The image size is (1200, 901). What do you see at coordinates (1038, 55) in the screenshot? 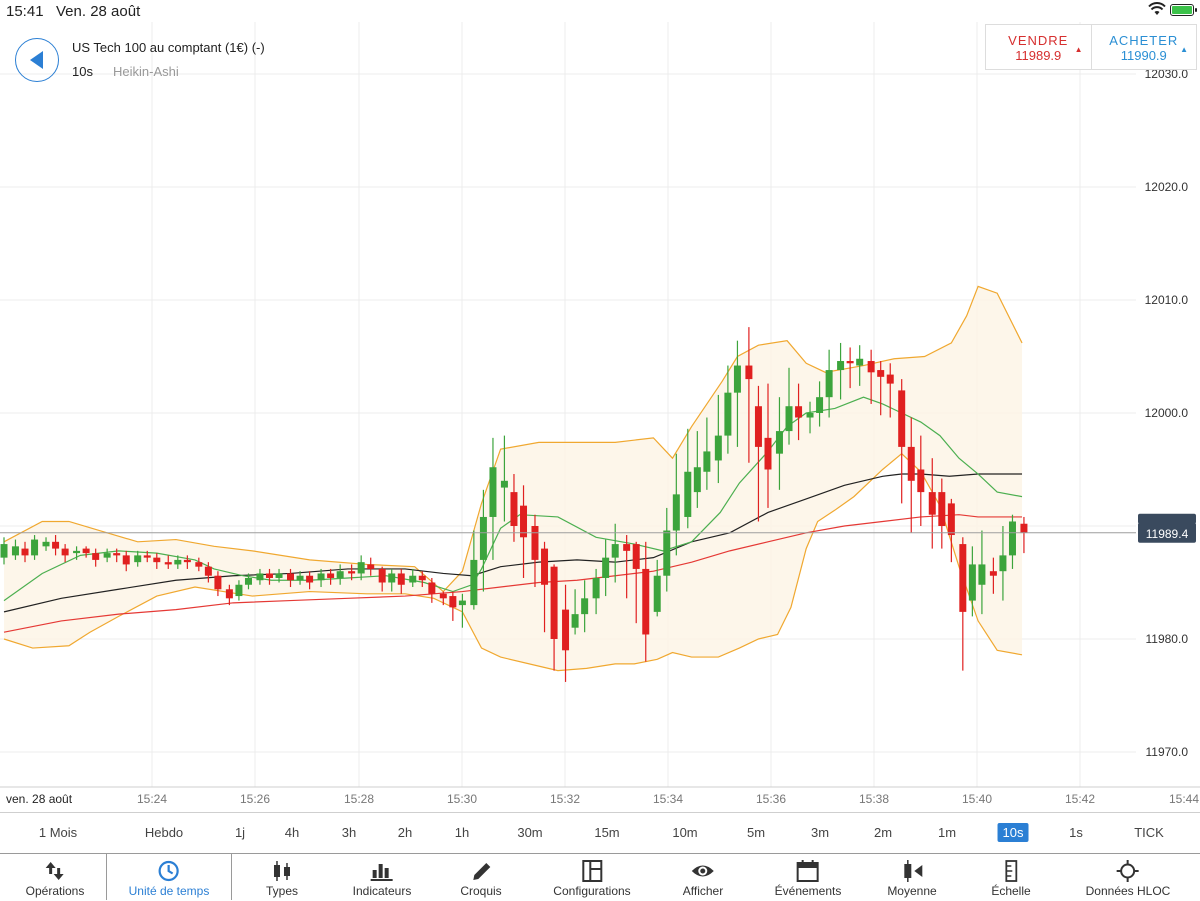
I see `sell-price: 11989.9` at bounding box center [1038, 55].